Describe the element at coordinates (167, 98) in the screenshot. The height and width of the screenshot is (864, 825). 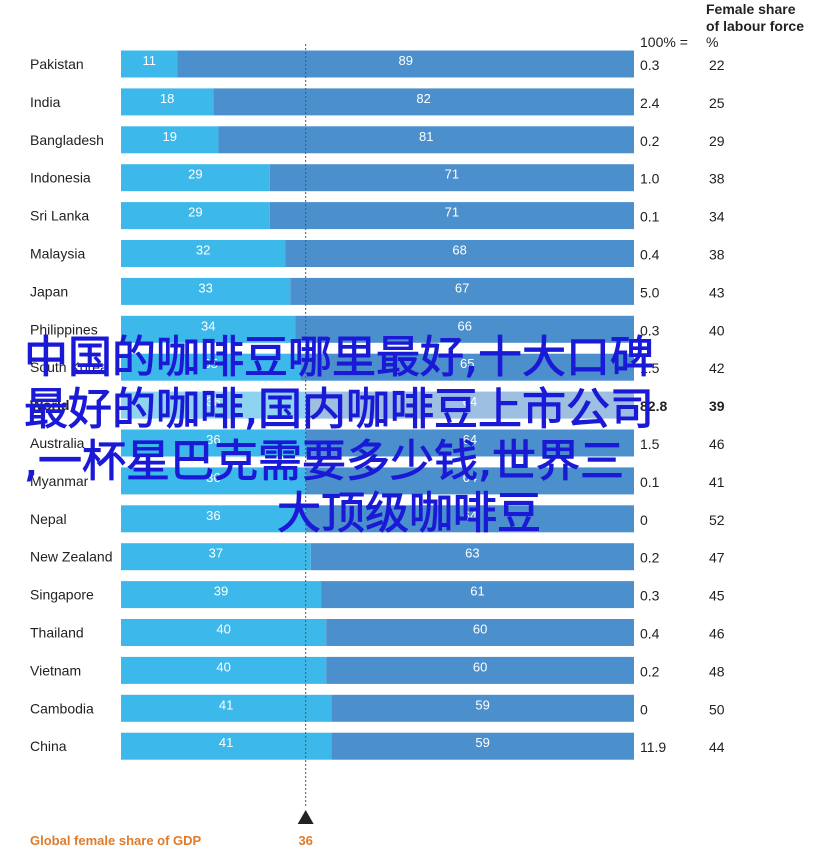
I see `female-share-value: 18` at that location.